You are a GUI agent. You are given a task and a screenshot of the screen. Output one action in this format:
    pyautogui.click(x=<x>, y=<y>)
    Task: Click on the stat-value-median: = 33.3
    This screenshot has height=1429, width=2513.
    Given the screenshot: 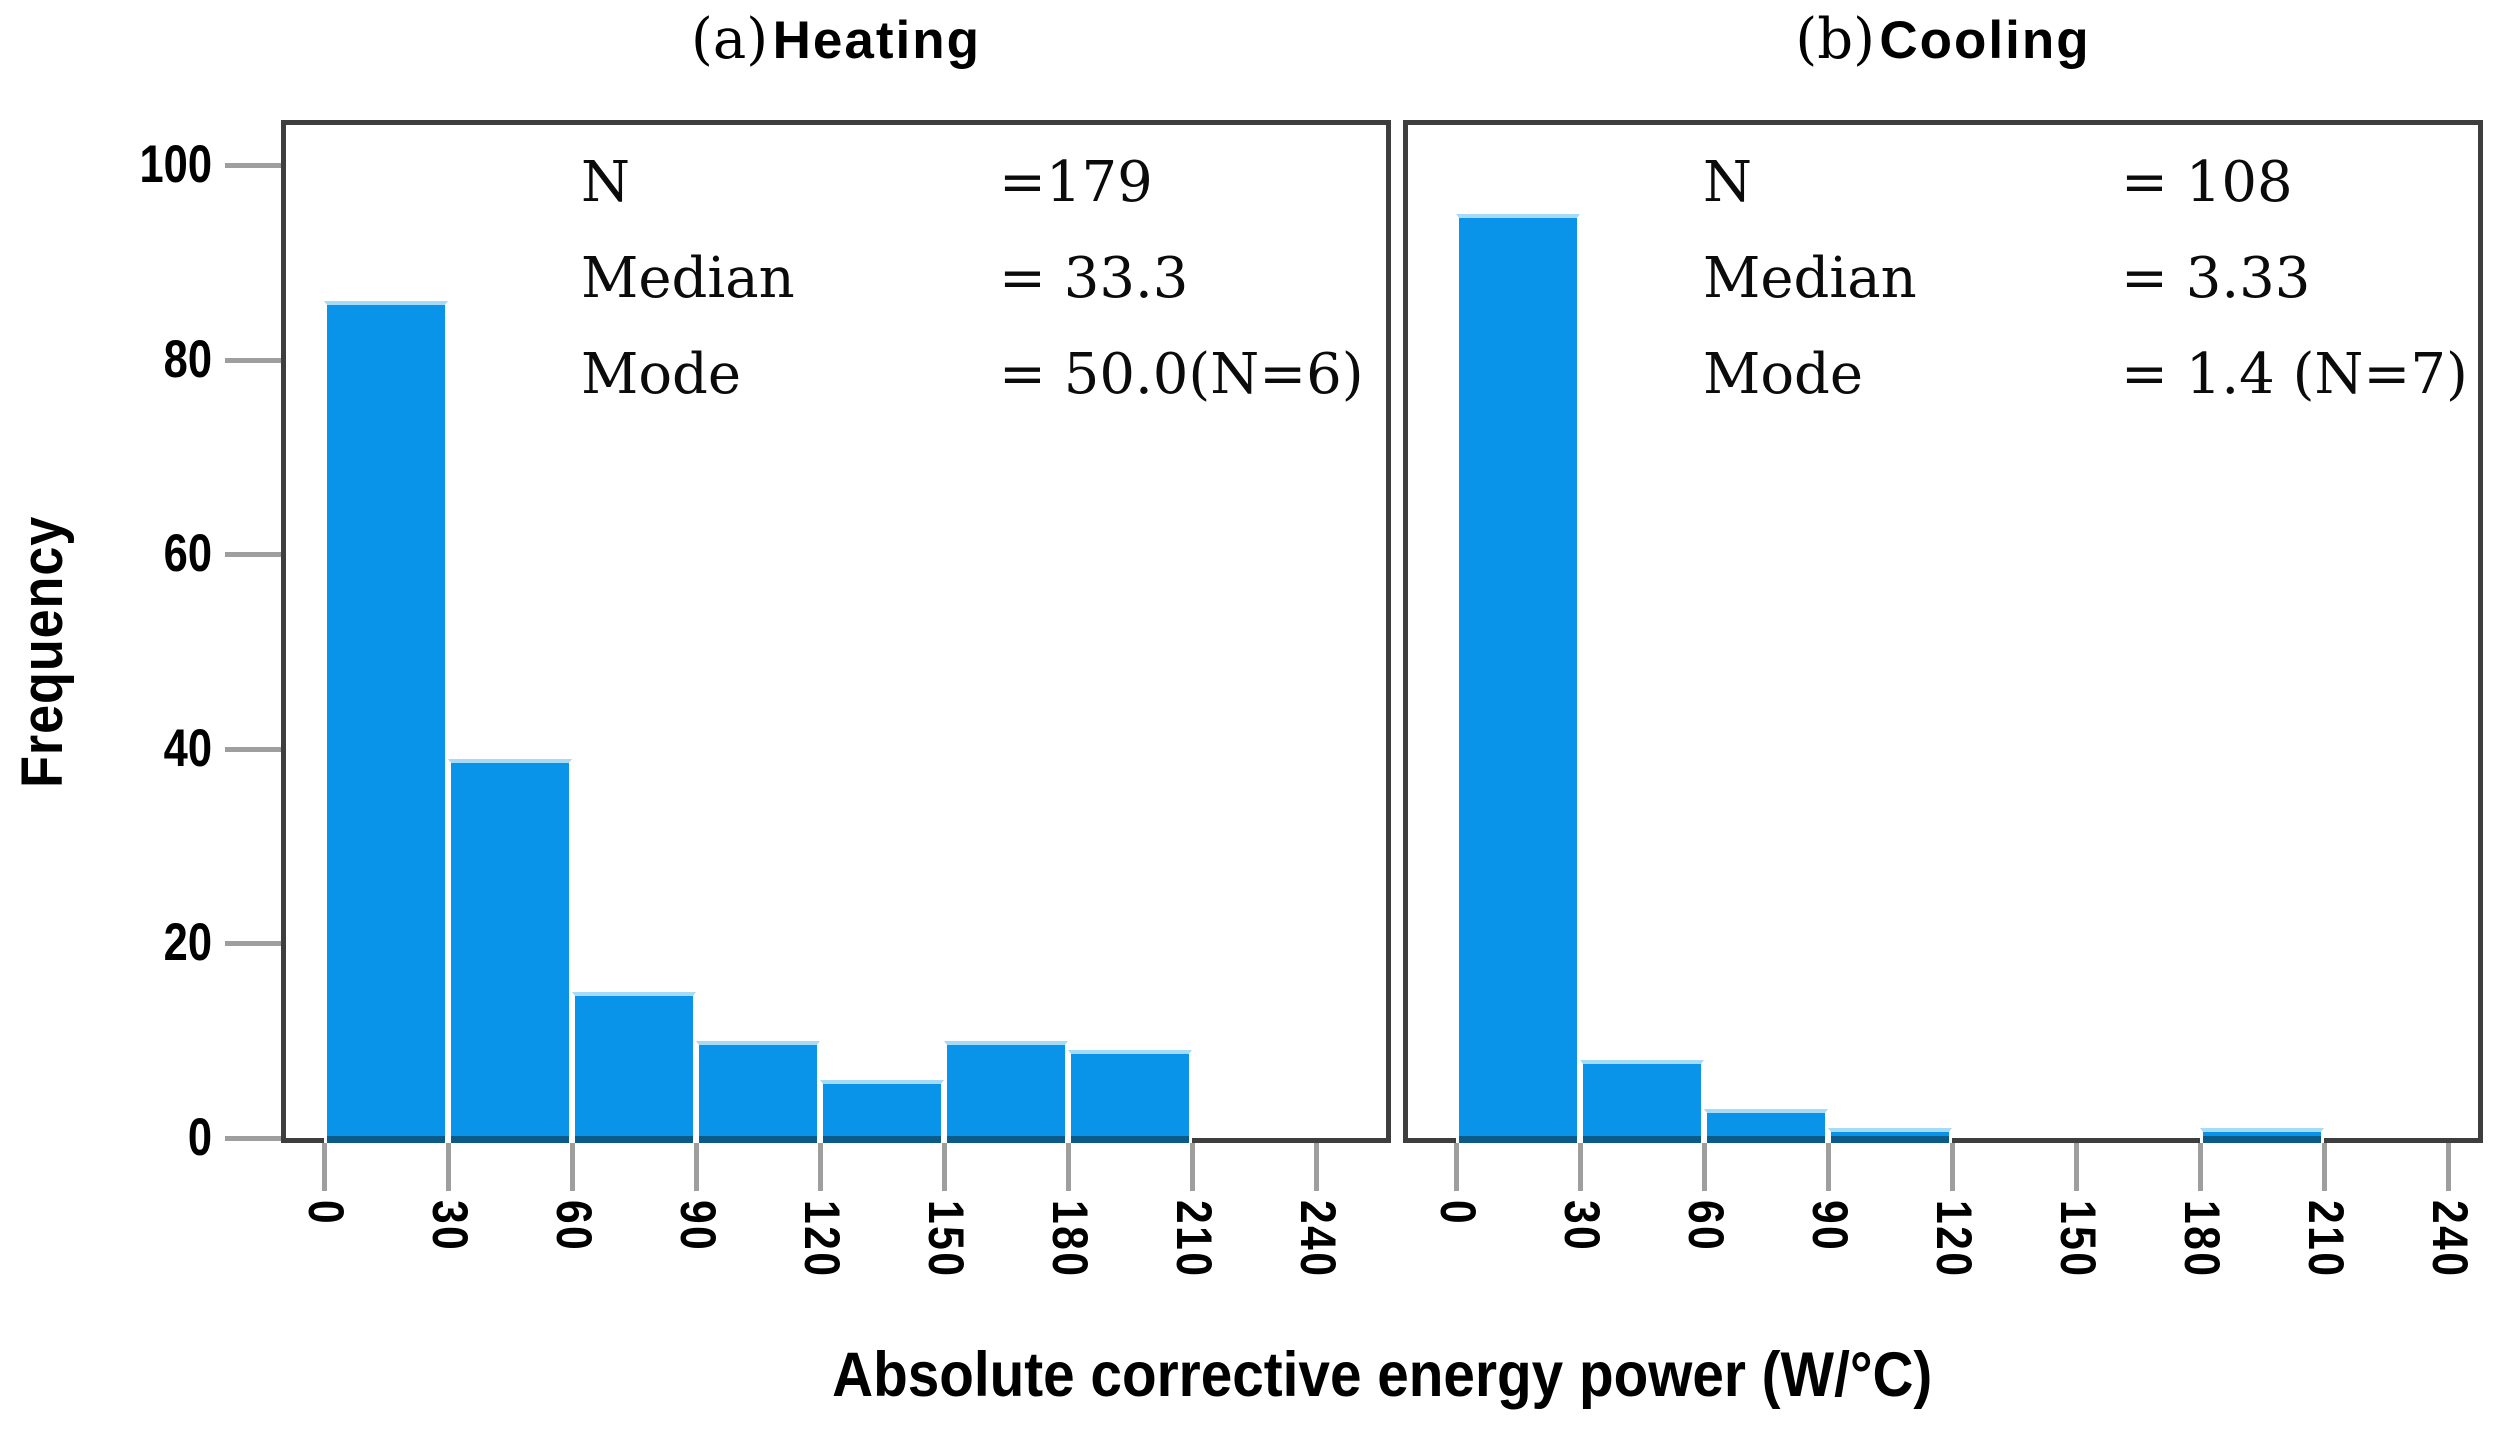 What is the action you would take?
    pyautogui.click(x=1094, y=278)
    